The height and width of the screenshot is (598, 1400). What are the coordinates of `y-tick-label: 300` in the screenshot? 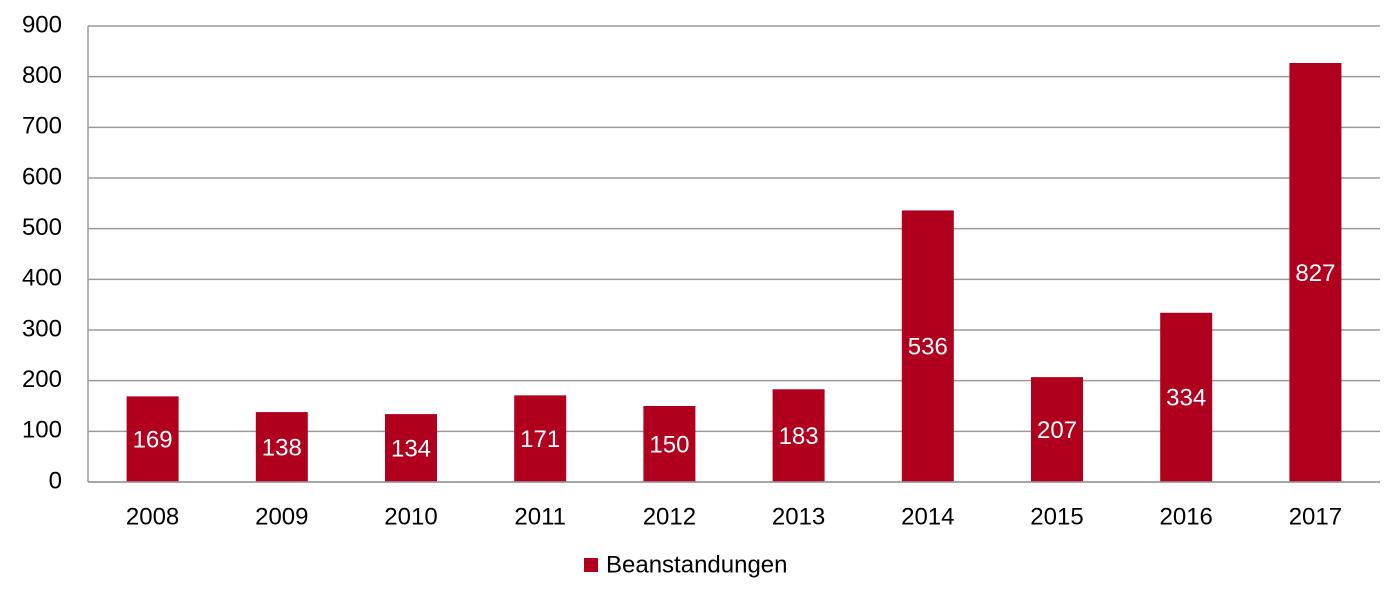 It's located at (42, 328).